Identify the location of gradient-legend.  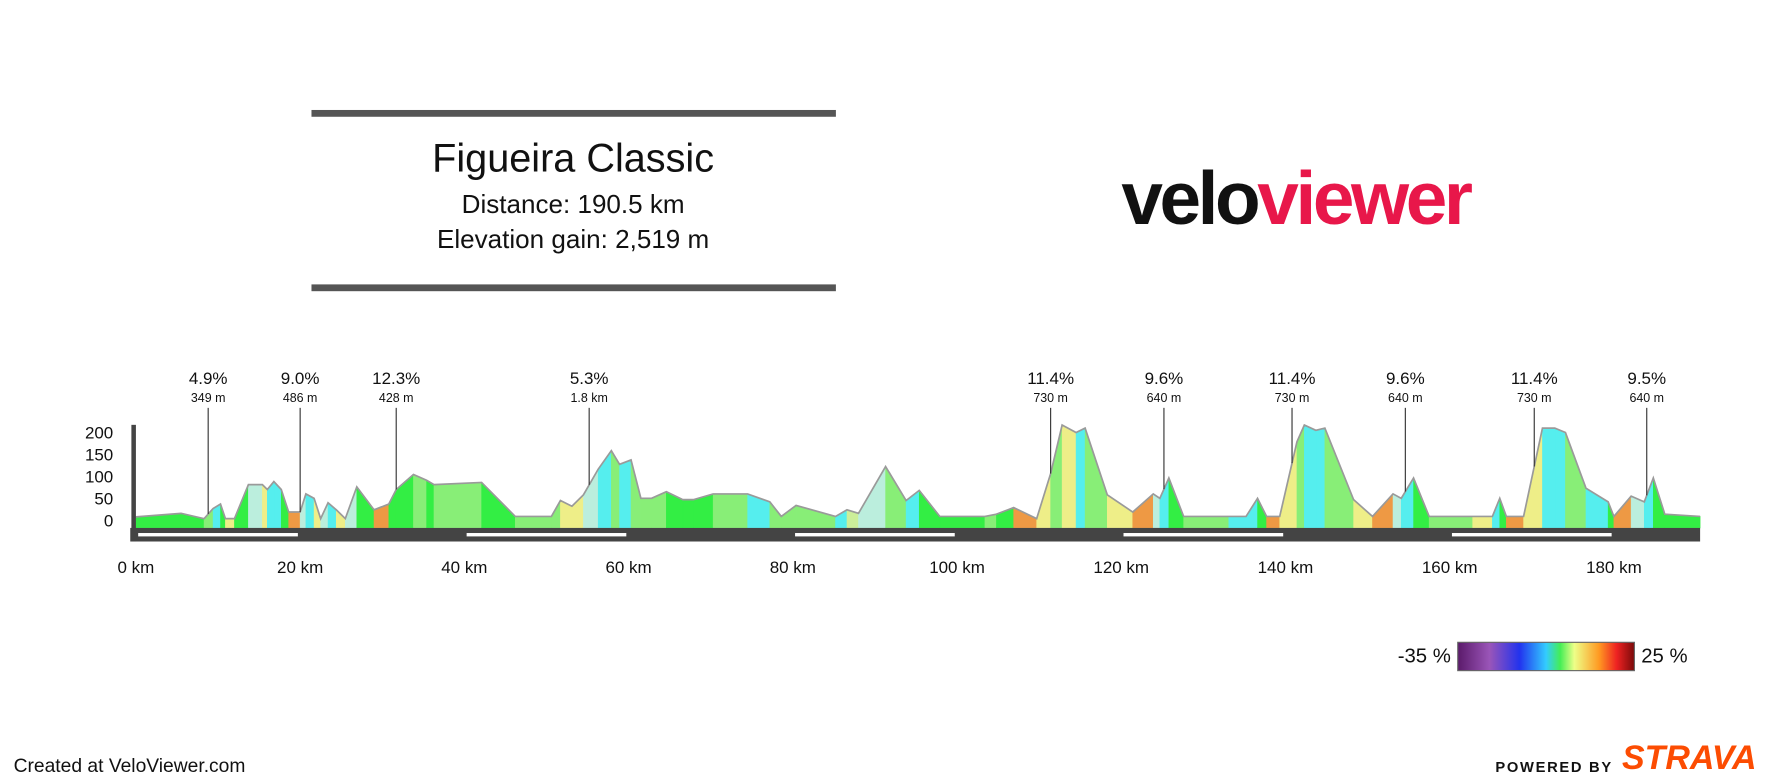
(1546, 656).